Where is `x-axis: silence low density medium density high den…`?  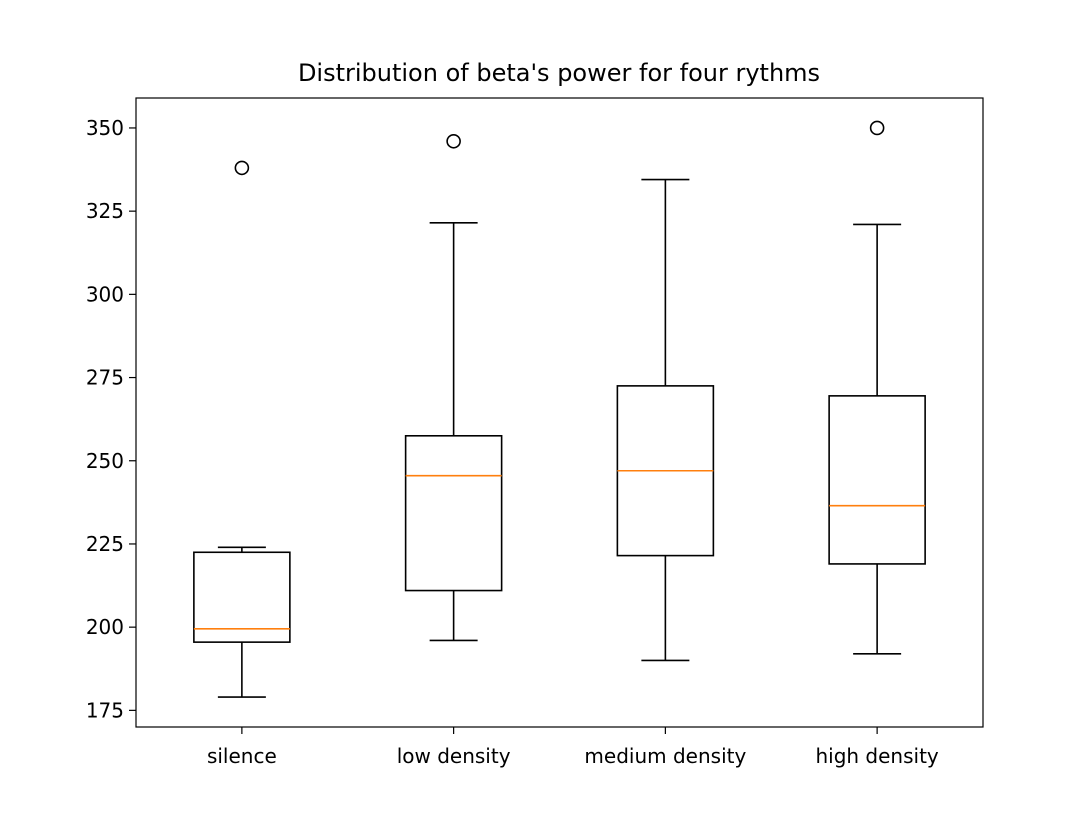
x-axis: silence low density medium density high den… is located at coordinates (573, 747).